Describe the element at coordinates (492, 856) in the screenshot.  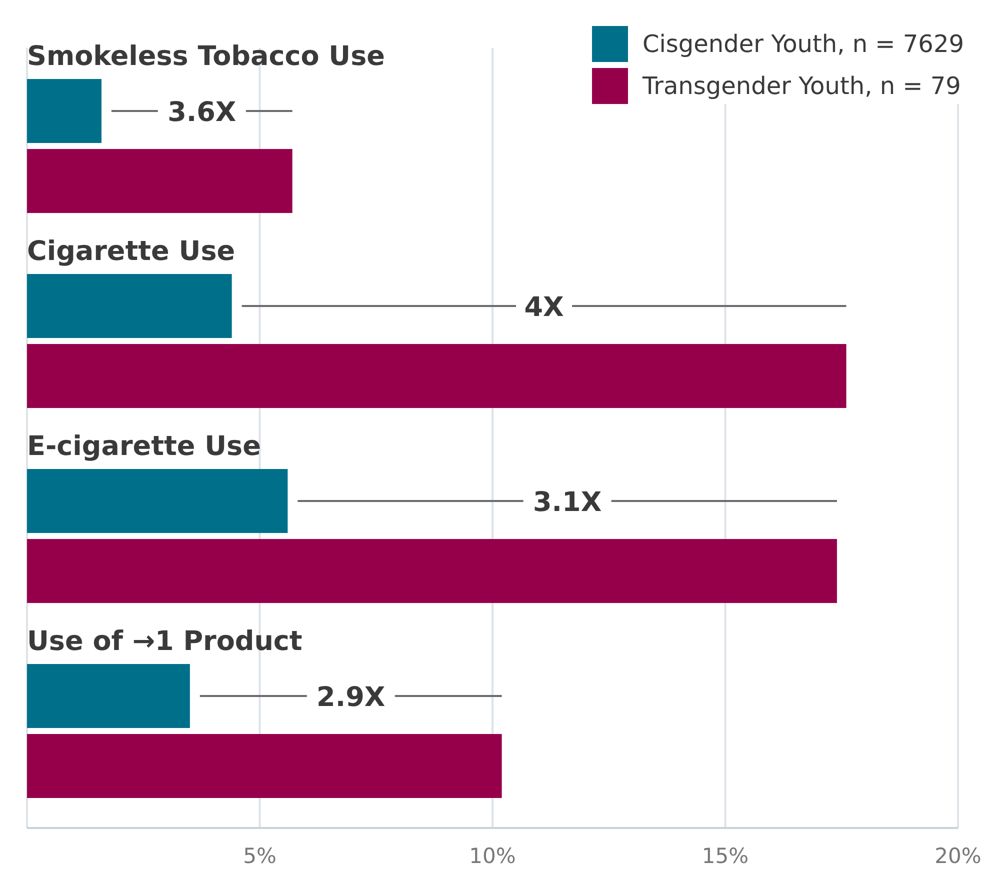
I see `x-tick-label: 10%` at that location.